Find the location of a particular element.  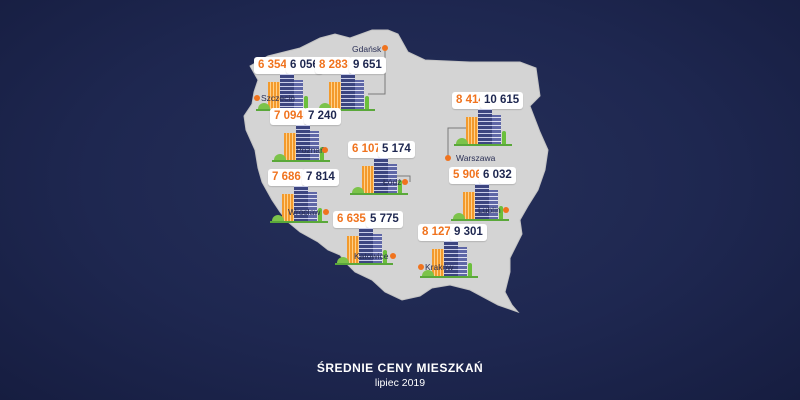

city-label-szczecin: Szczecin is located at coordinates (278, 98).